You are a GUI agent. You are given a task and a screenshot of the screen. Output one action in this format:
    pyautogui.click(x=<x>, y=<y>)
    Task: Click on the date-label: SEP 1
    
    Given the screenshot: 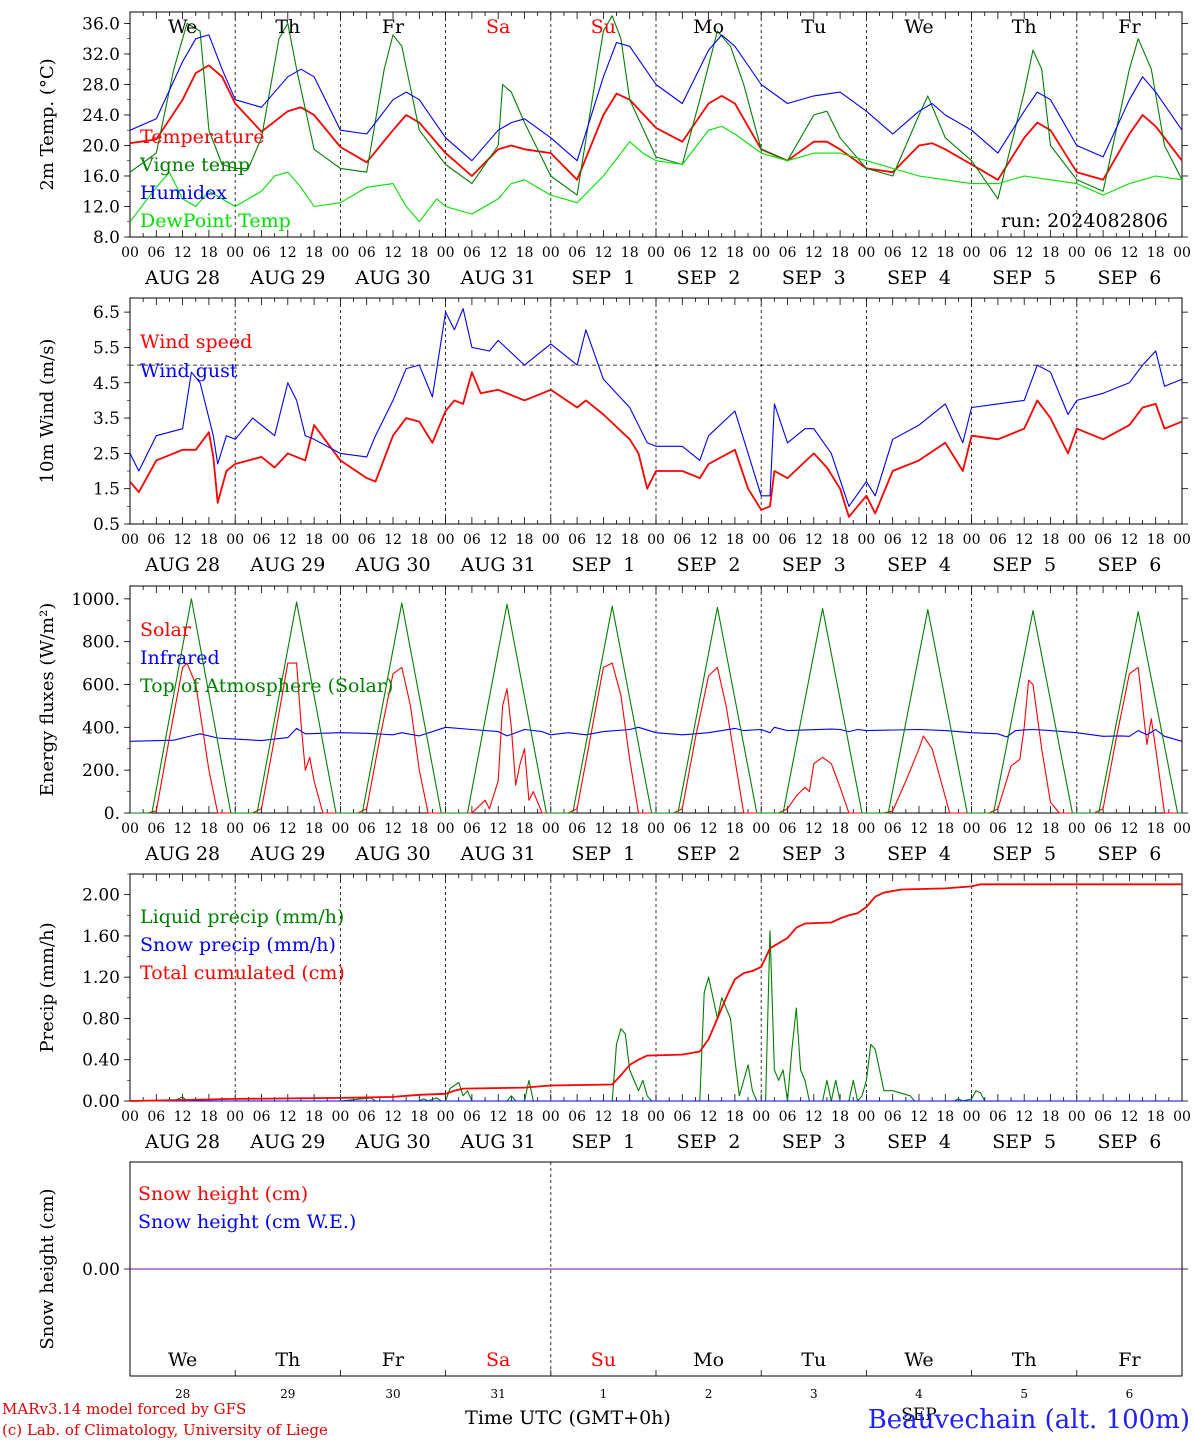 What is the action you would take?
    pyautogui.click(x=603, y=854)
    